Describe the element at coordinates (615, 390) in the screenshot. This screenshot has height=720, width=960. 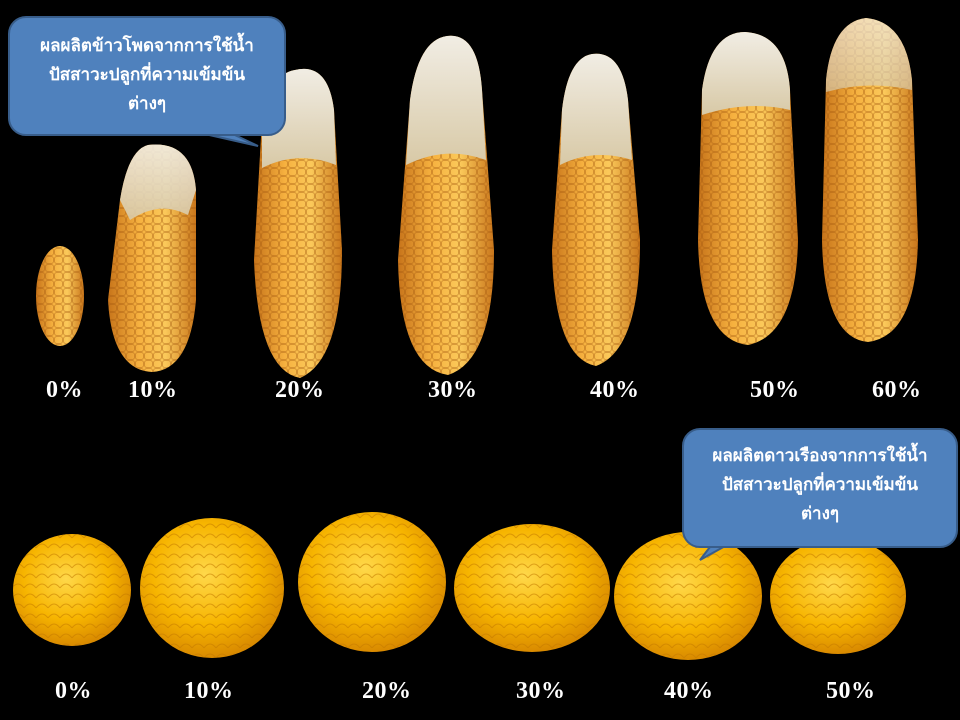
I see `corn-label-40: 40%` at that location.